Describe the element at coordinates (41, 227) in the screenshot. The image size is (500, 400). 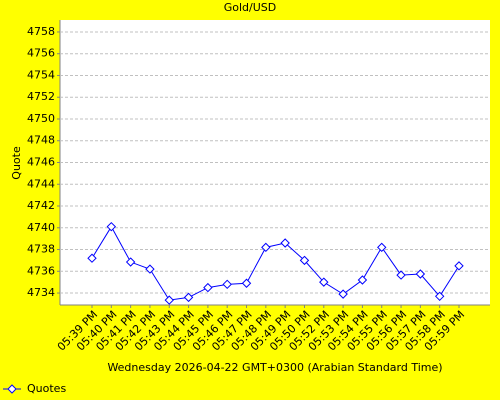
I see `y-tick-label: 4740` at that location.